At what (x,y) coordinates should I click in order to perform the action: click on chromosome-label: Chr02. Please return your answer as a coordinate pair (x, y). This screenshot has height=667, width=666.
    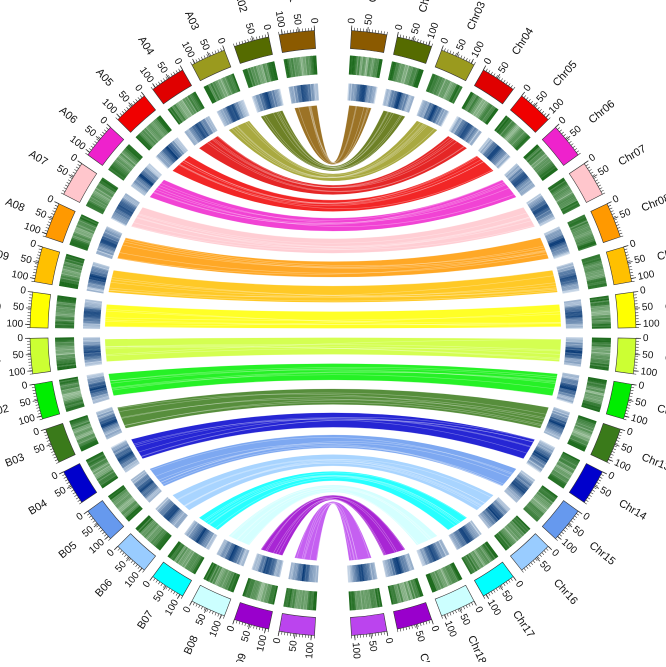
    Looking at the image, I should click on (427, 7).